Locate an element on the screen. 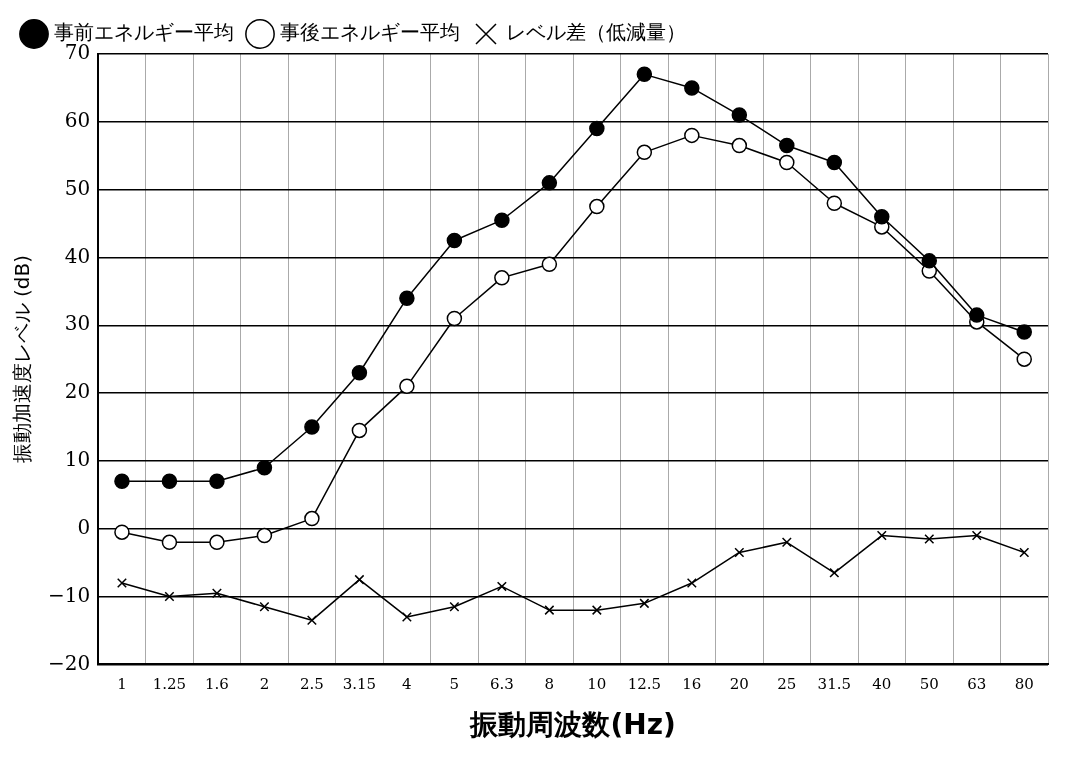 The height and width of the screenshot is (767, 1086). x-tick-label: 4 is located at coordinates (407, 684).